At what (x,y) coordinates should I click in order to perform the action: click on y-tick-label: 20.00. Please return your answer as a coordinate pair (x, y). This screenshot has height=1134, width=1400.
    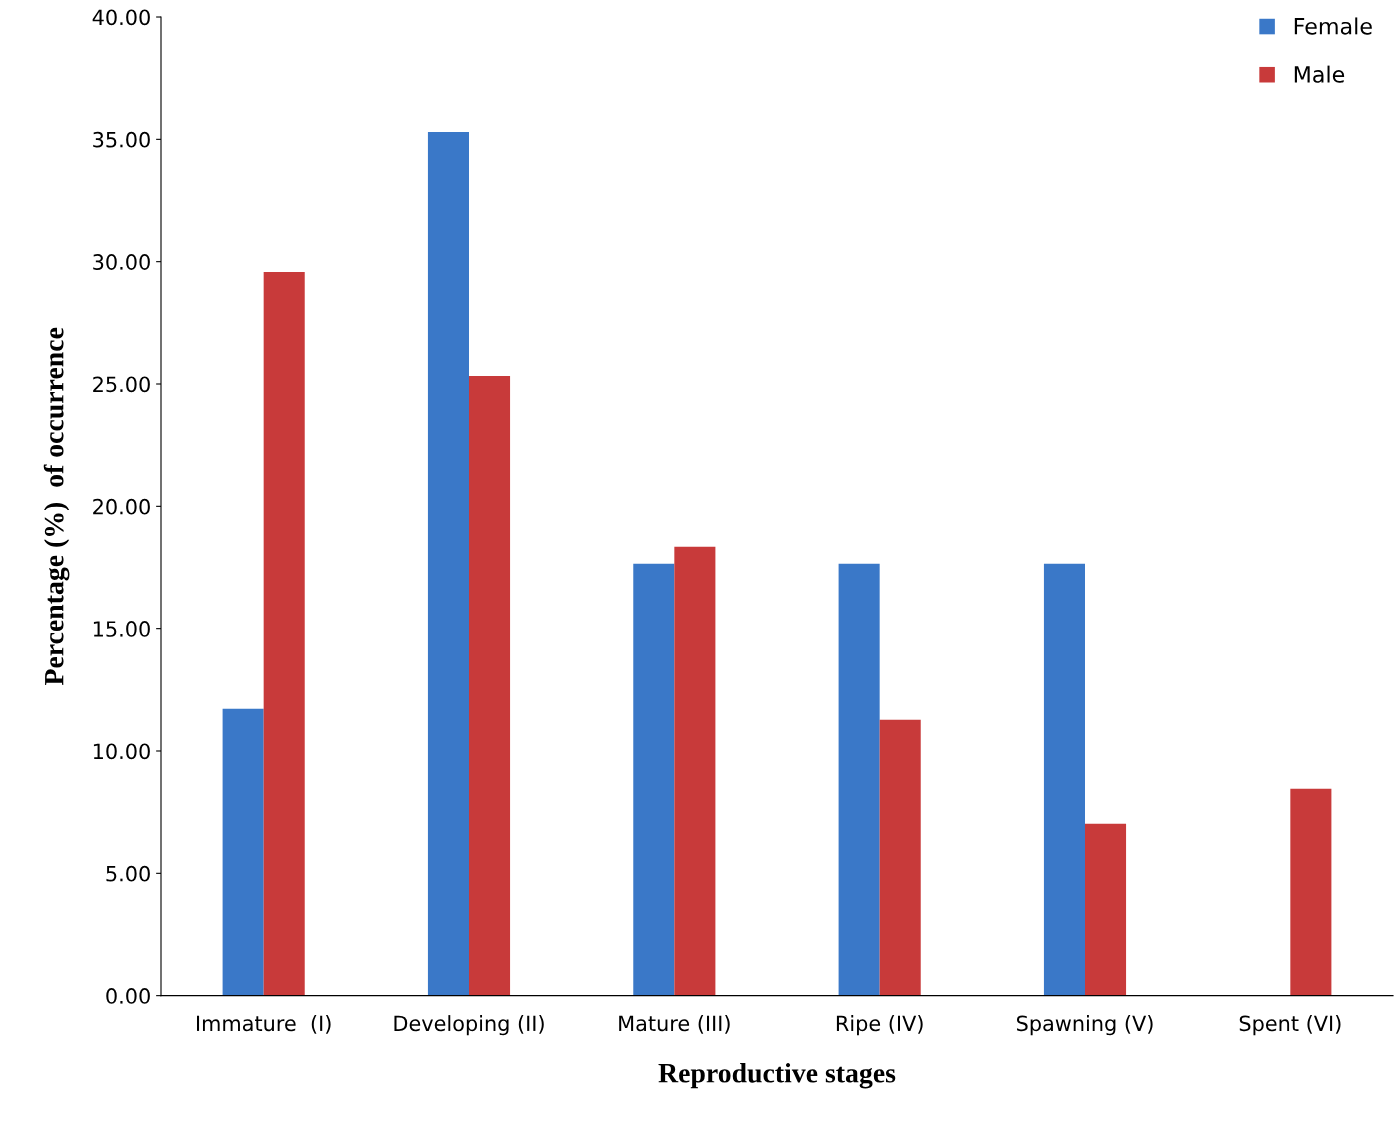
    Looking at the image, I should click on (121, 506).